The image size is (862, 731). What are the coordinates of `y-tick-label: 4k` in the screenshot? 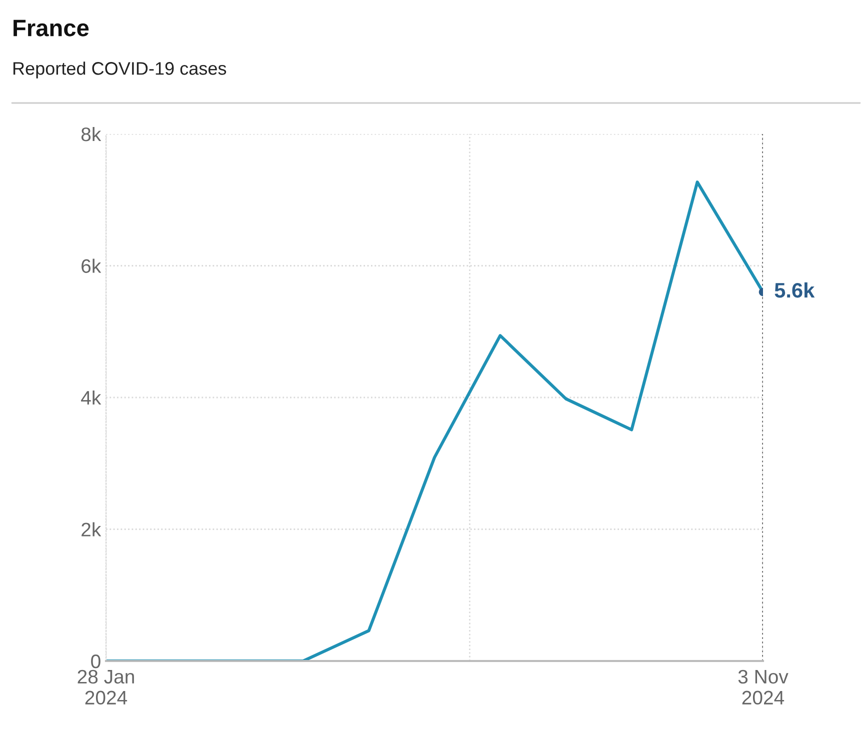 It's located at (91, 397).